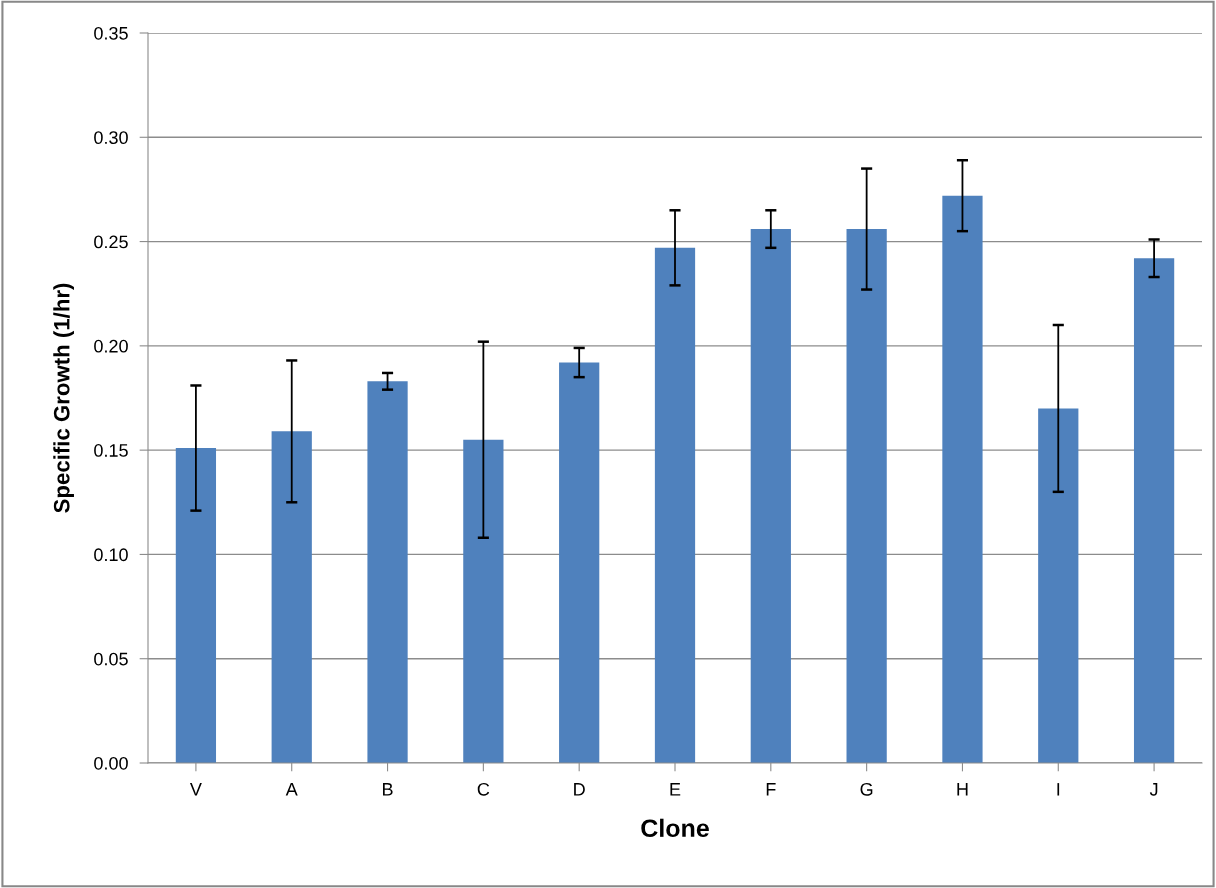 This screenshot has height=888, width=1216. What do you see at coordinates (388, 789) in the screenshot?
I see `x-tick-label: B` at bounding box center [388, 789].